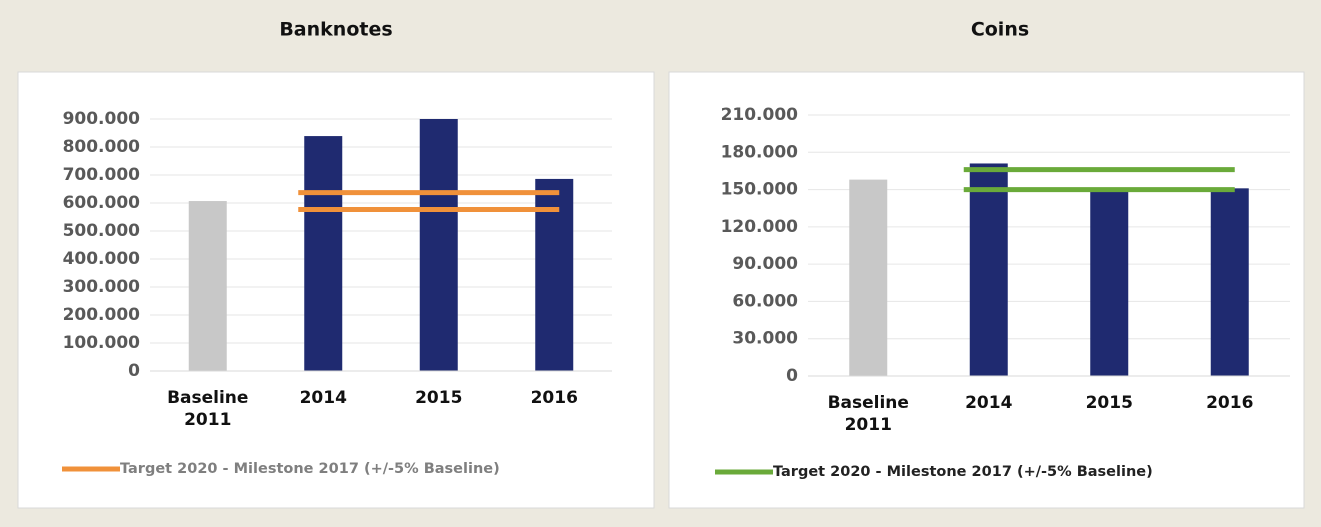 This screenshot has height=527, width=1321. What do you see at coordinates (102, 119) in the screenshot?
I see `y-tick-label: 900.000` at bounding box center [102, 119].